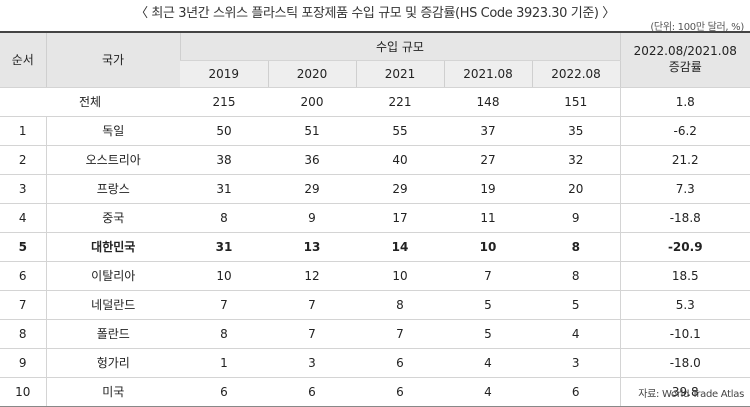 This screenshot has width=750, height=407. I want to click on header-change-period: 2022.08/2021.08, so click(685, 51).